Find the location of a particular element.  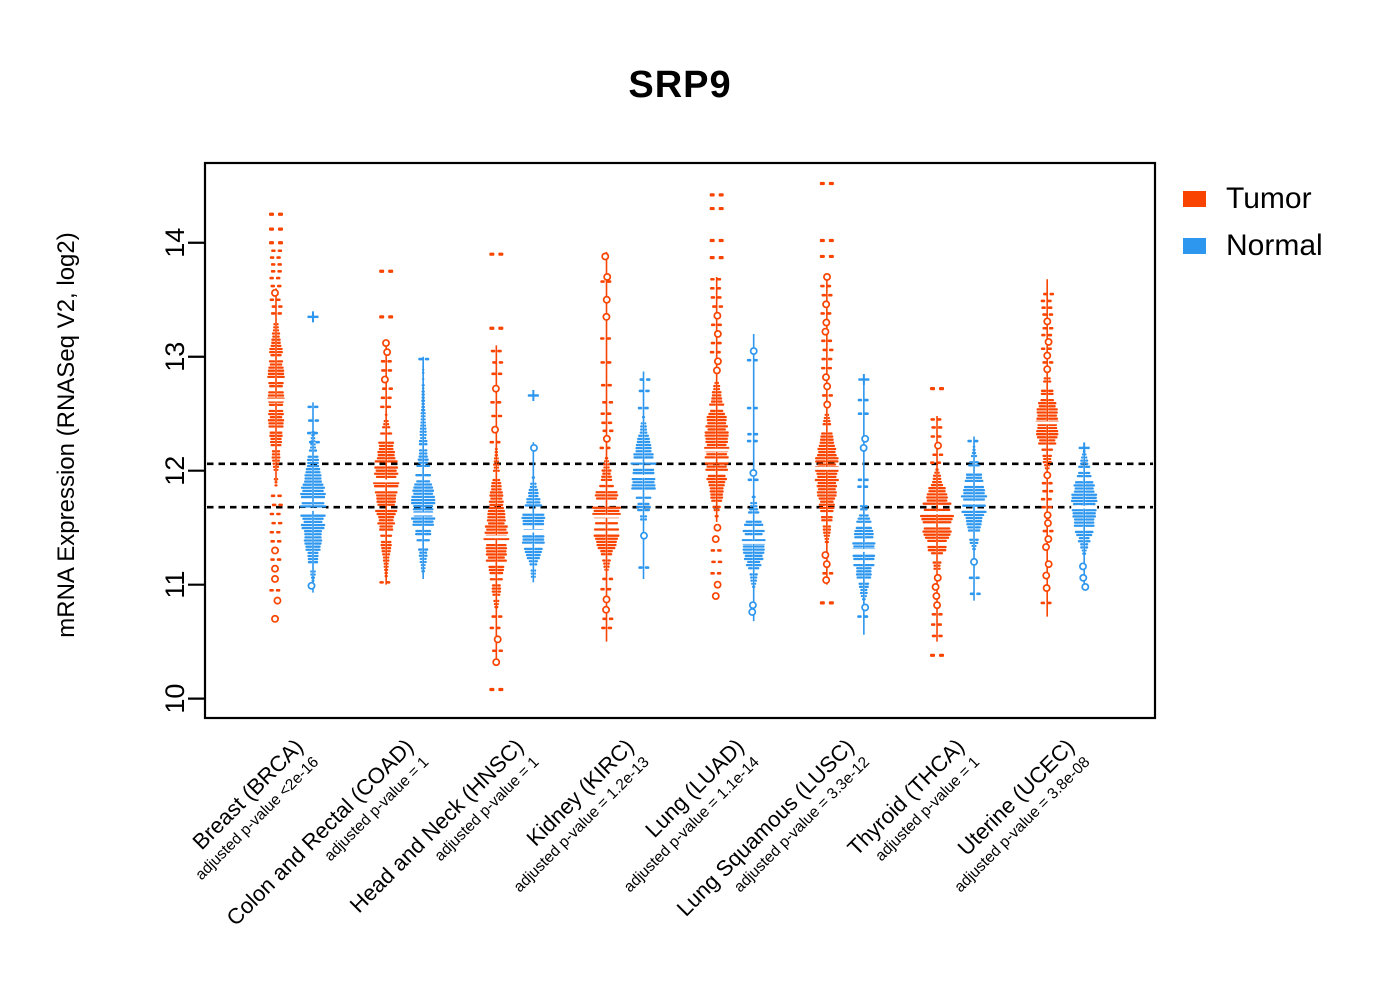

y-tick-label: 11 is located at coordinates (175, 585).